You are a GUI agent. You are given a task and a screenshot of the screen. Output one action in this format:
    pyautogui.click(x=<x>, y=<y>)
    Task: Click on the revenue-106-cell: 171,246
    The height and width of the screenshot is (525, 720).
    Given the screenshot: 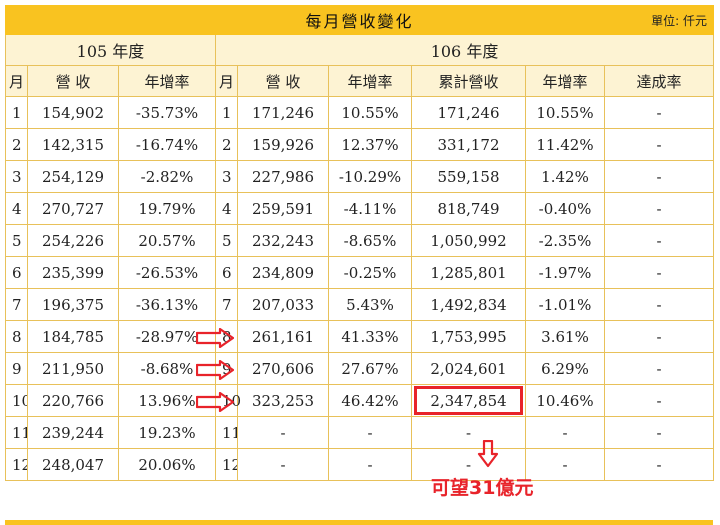 What is the action you would take?
    pyautogui.click(x=283, y=112)
    